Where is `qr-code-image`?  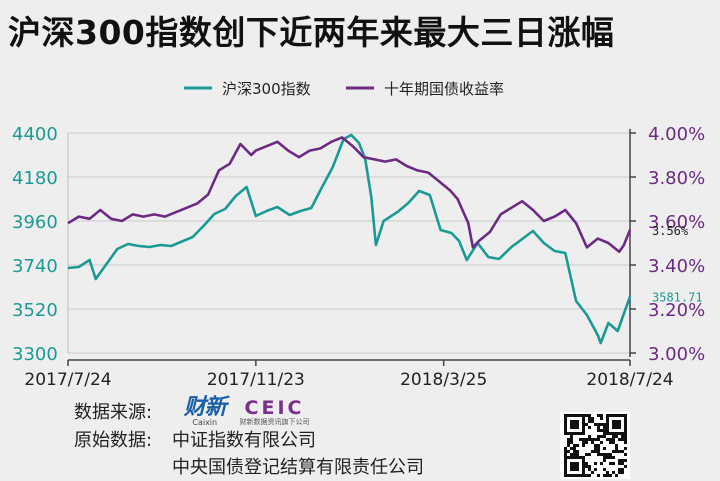 qr-code-image is located at coordinates (595, 445).